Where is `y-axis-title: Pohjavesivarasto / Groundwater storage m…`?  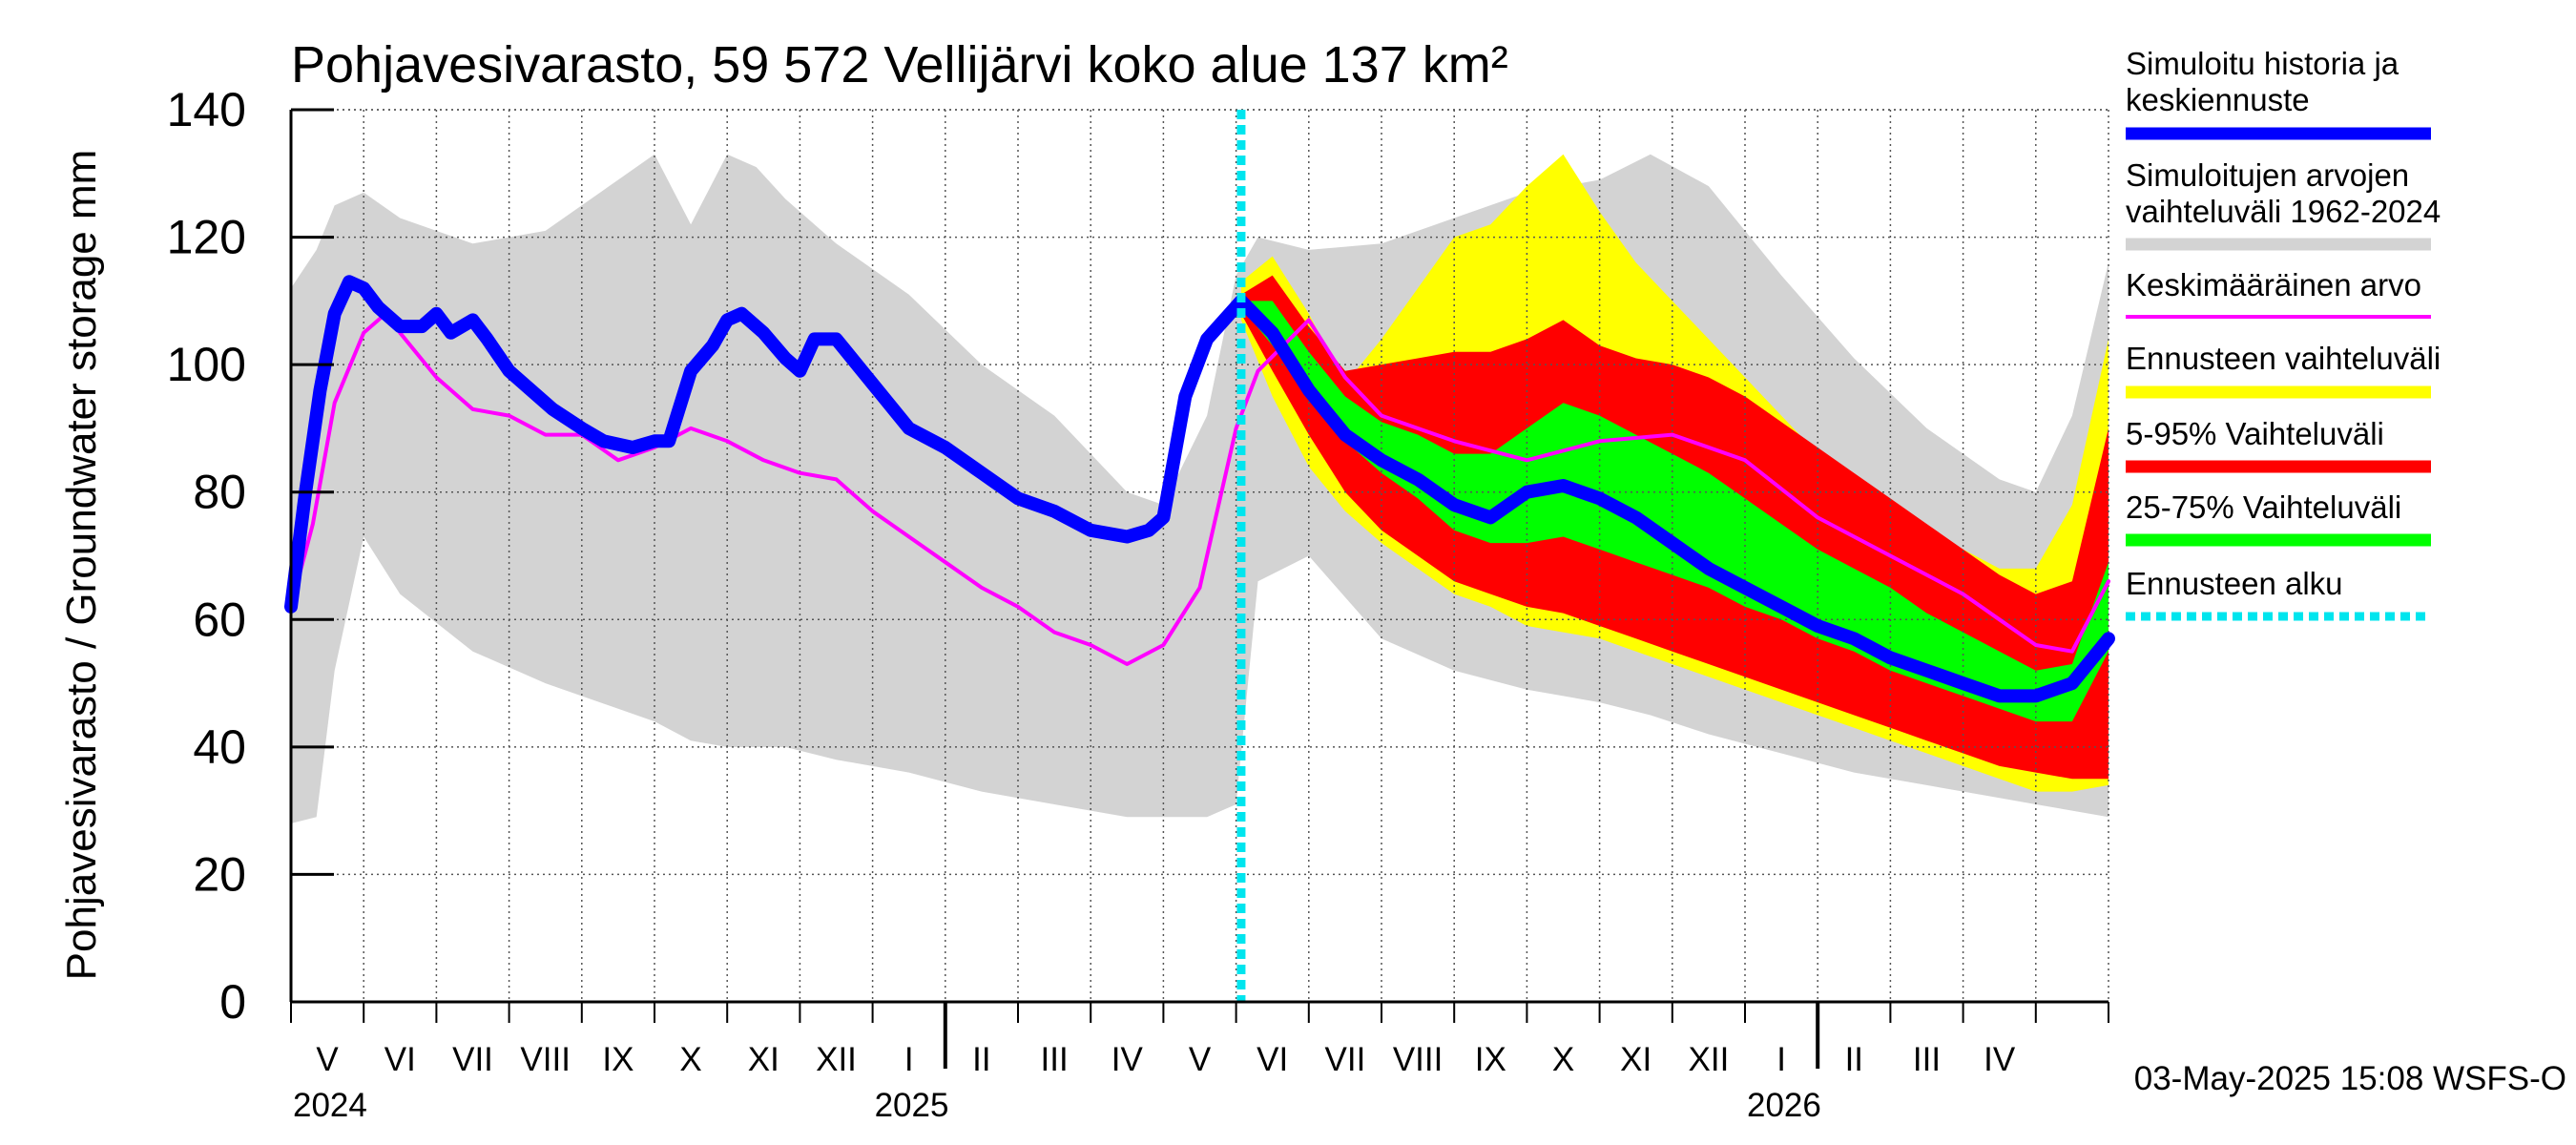 y-axis-title: Pohjavesivarasto / Groundwater storage m… is located at coordinates (81, 565).